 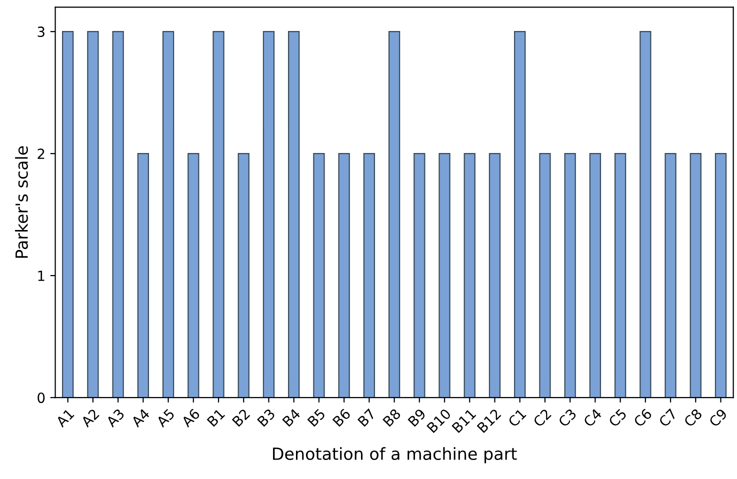 I want to click on x-tick-label: B3, so click(x=266, y=417).